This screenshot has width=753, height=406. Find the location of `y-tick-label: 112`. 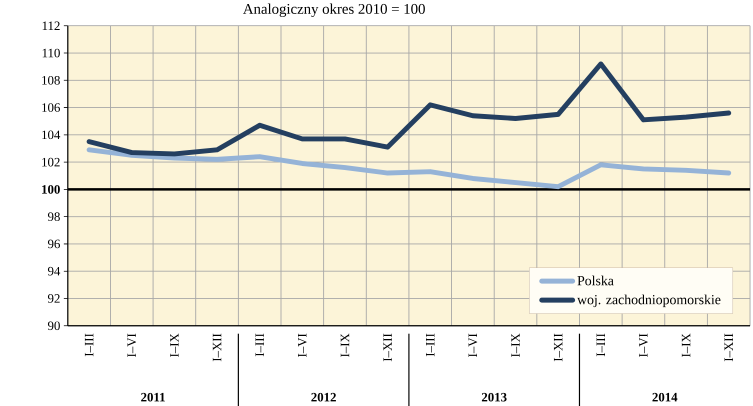

y-tick-label: 112 is located at coordinates (51, 26).